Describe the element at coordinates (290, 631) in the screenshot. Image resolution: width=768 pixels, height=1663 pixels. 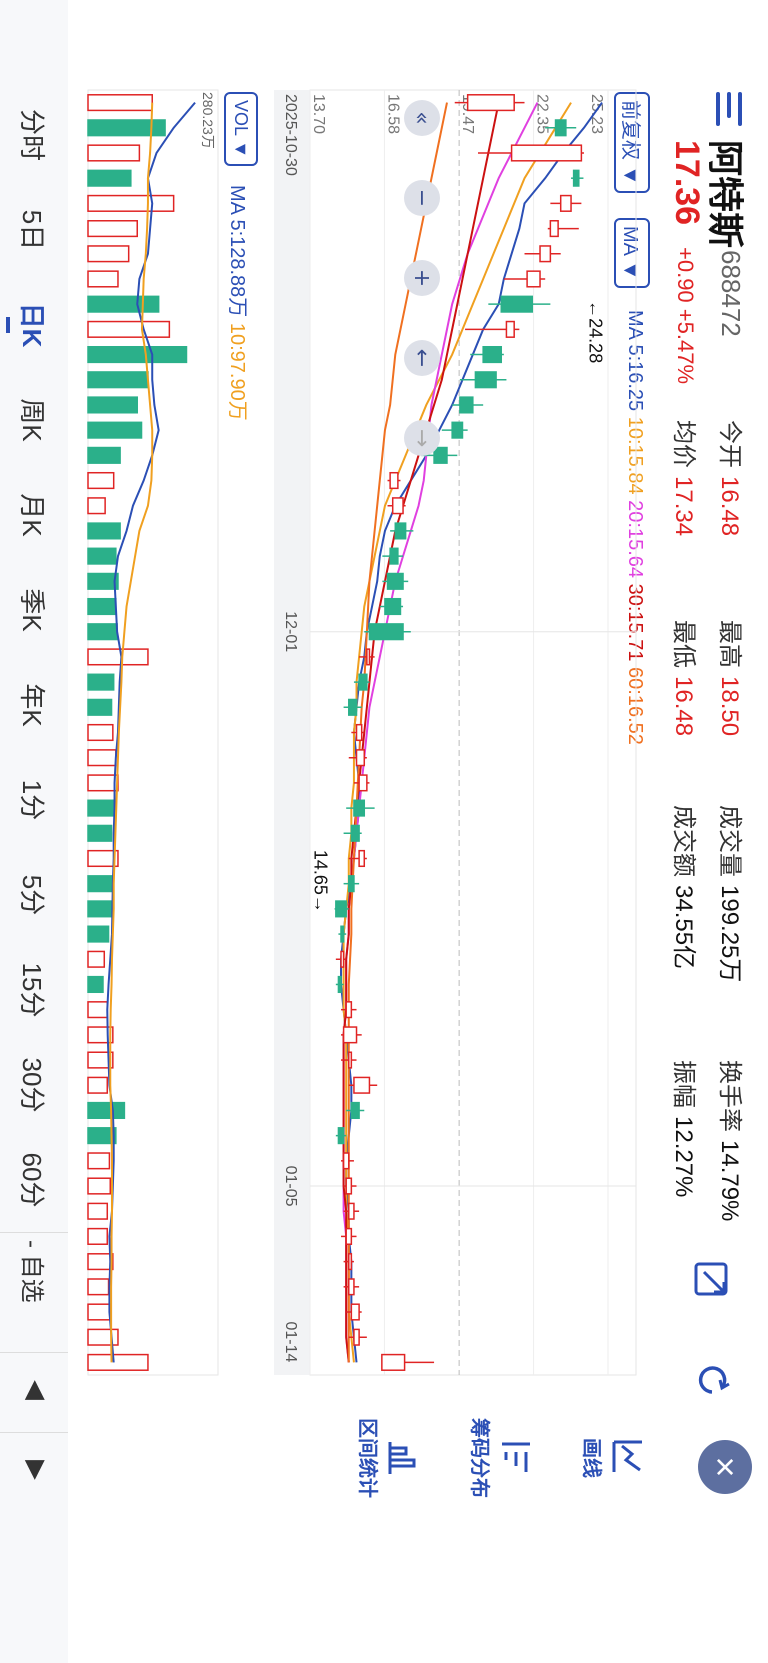
I see `date-label: 12-01` at that location.